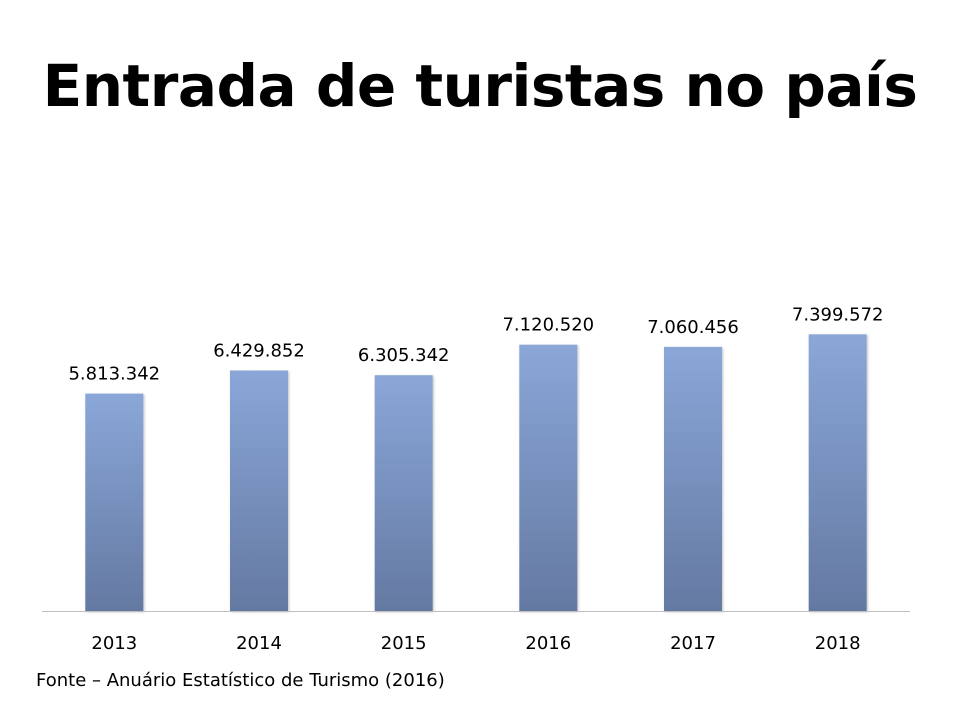 The width and height of the screenshot is (960, 720). What do you see at coordinates (114, 374) in the screenshot?
I see `data-label-2013: 5.813.342` at bounding box center [114, 374].